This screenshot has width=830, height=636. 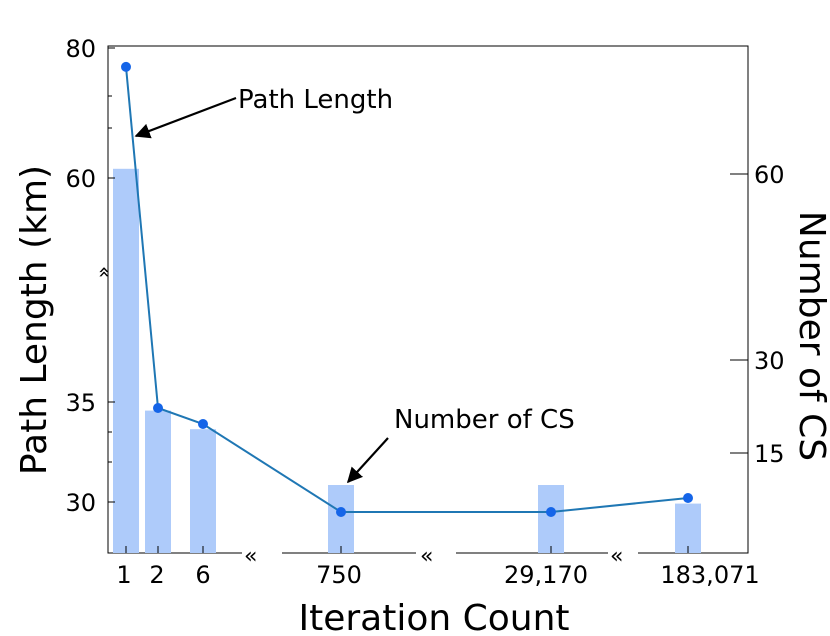 I want to click on annotation-path-length: Path Length, so click(x=315, y=100).